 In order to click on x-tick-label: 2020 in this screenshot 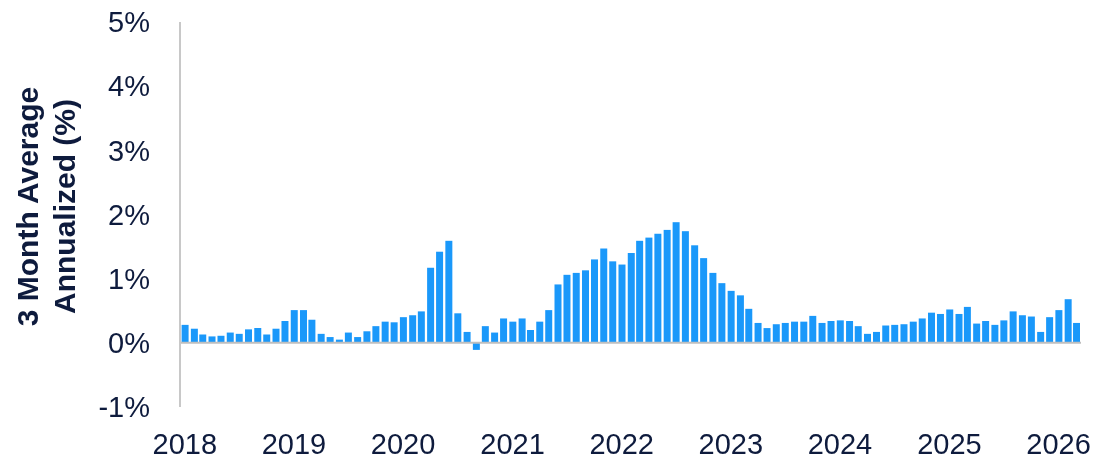, I will do `click(403, 443)`.